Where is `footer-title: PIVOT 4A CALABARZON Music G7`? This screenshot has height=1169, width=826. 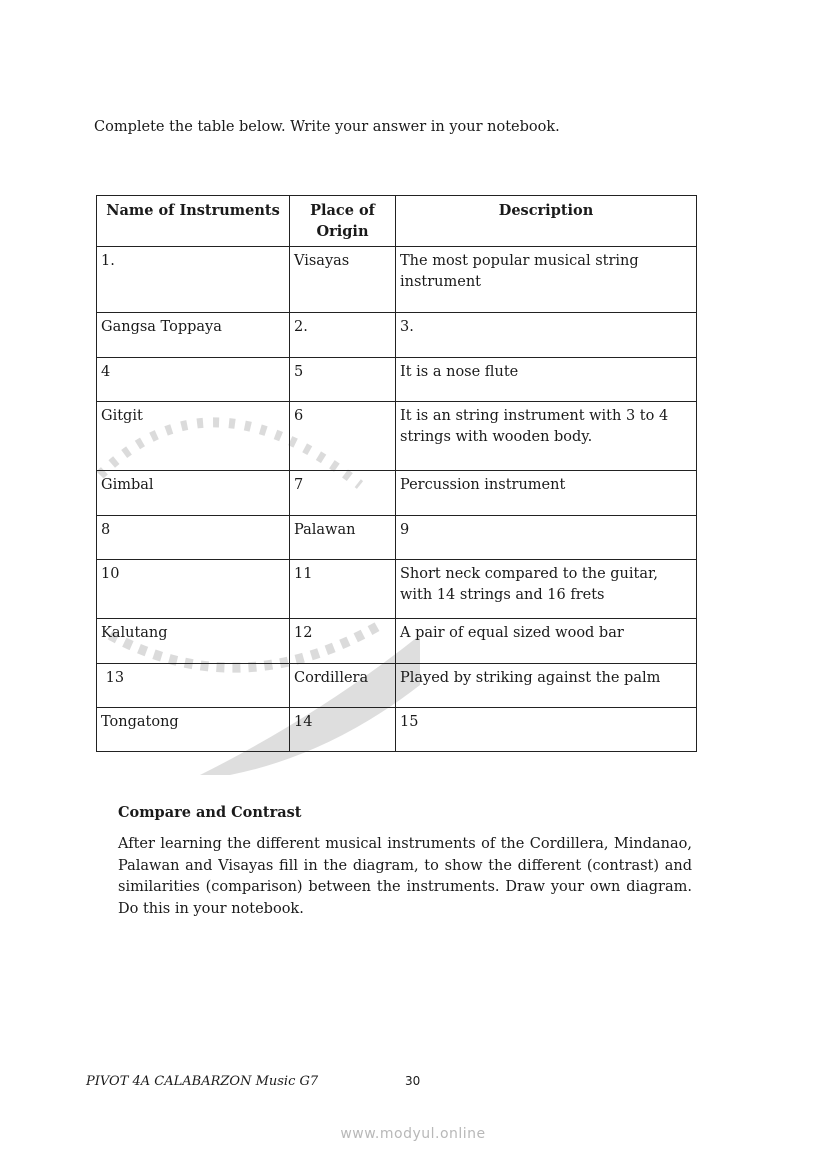 footer-title: PIVOT 4A CALABARZON Music G7 is located at coordinates (202, 1081).